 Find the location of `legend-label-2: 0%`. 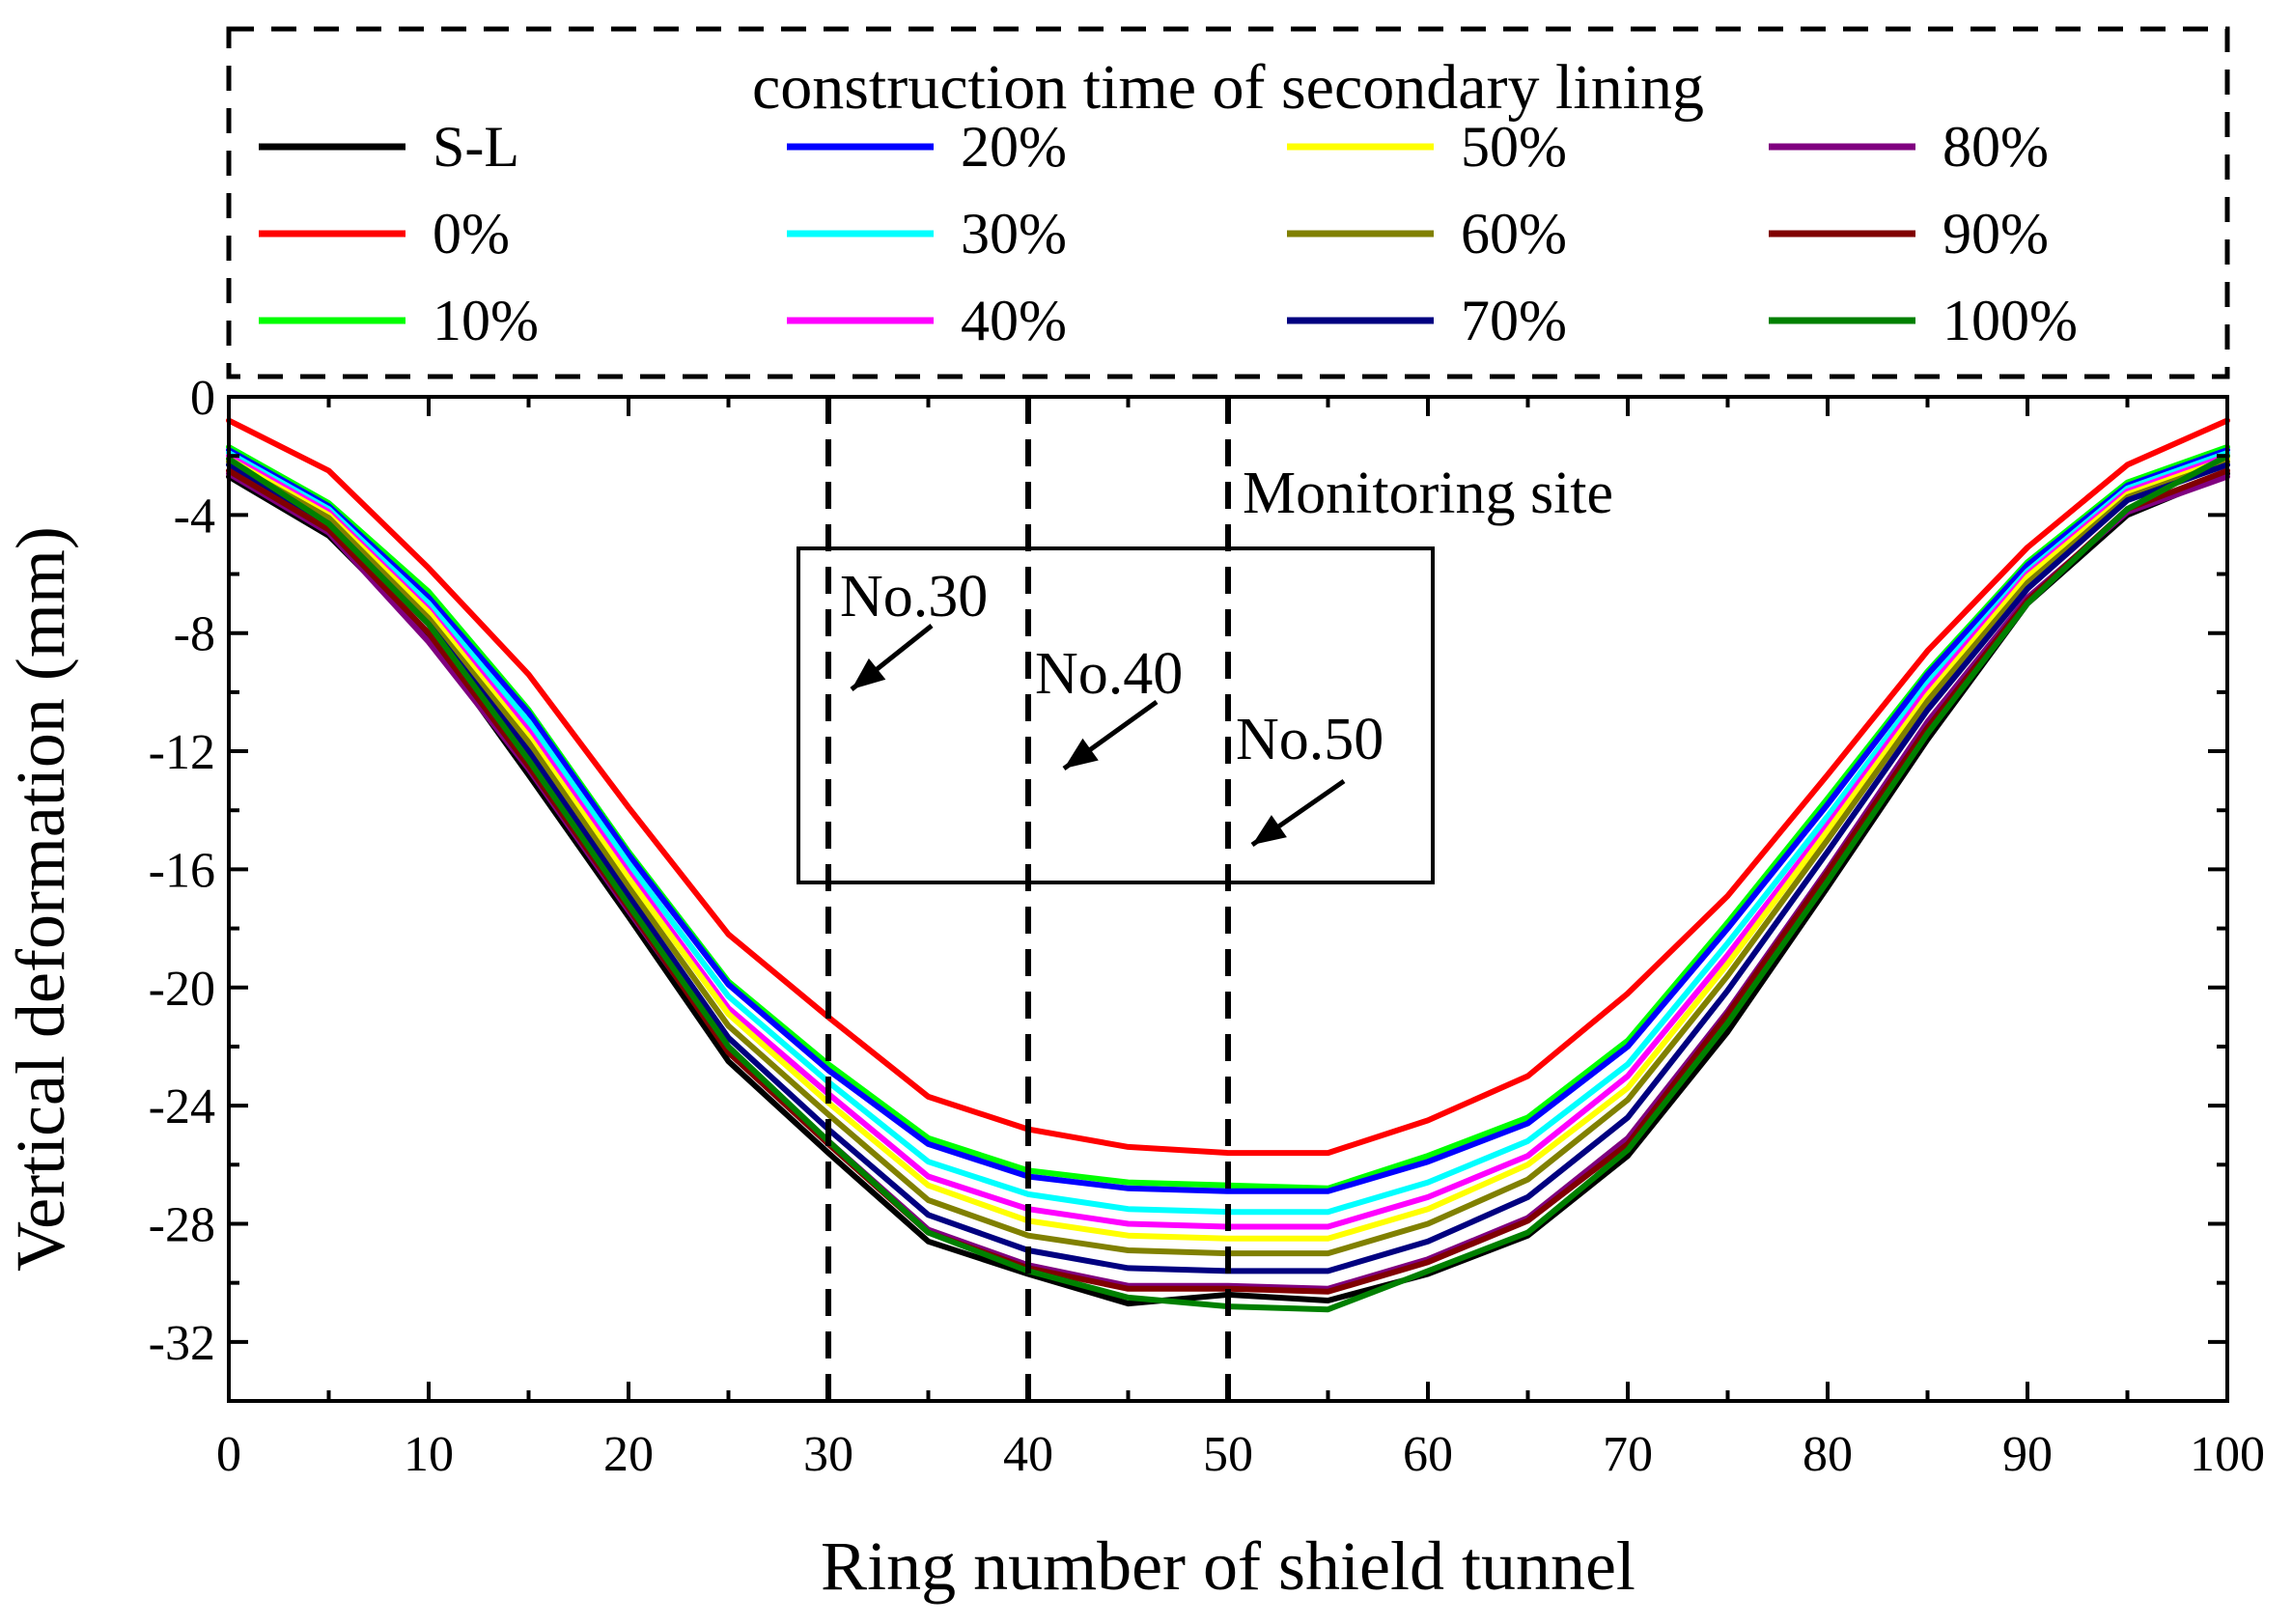

legend-label-2: 0% is located at coordinates (471, 234).